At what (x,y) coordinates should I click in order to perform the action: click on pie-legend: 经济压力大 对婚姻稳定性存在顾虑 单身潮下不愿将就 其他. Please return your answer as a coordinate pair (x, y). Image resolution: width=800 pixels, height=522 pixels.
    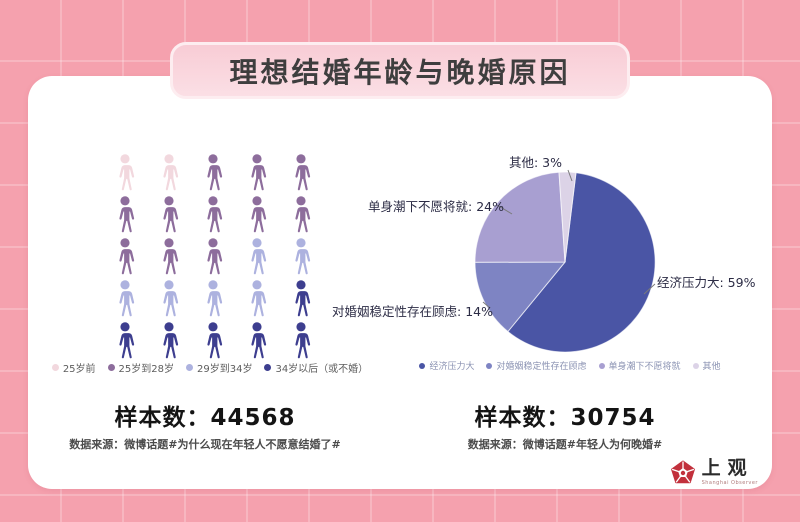
    Looking at the image, I should click on (570, 365).